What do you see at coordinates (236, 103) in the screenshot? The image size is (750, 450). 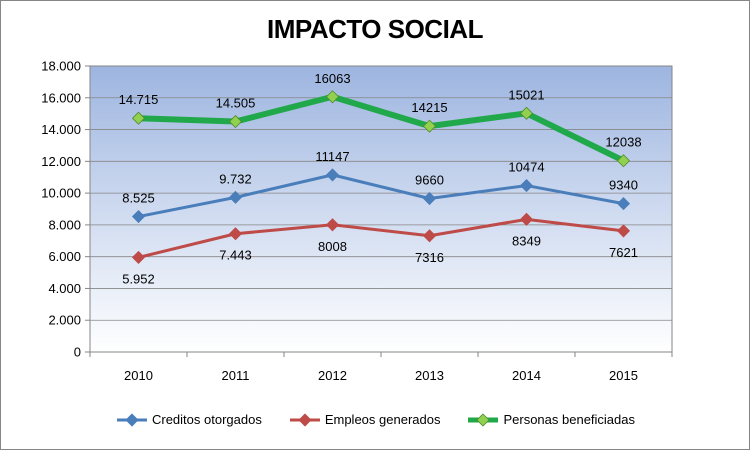 I see `data-label: 14.505` at bounding box center [236, 103].